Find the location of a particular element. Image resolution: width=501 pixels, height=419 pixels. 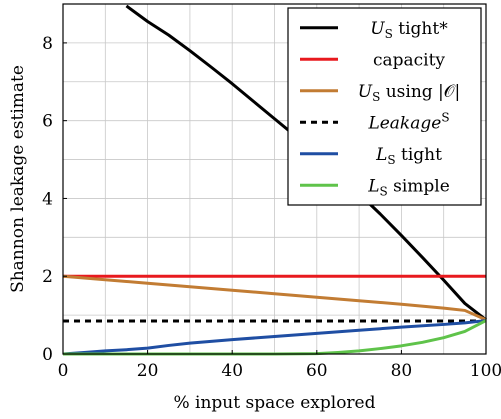

x-tick-label: 100 is located at coordinates (485, 371).